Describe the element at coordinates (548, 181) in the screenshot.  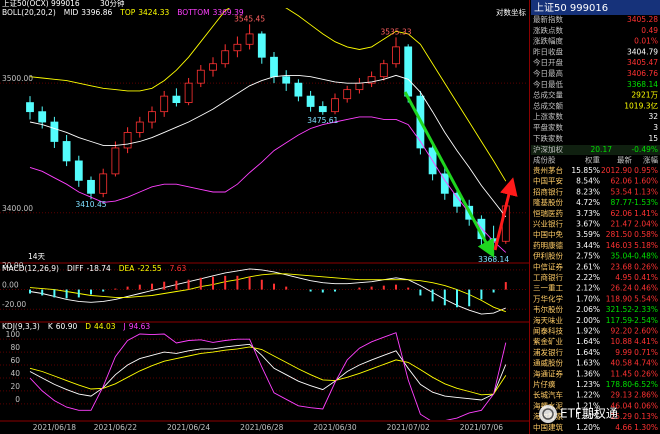
I see `stock-name: 中国平安` at that location.